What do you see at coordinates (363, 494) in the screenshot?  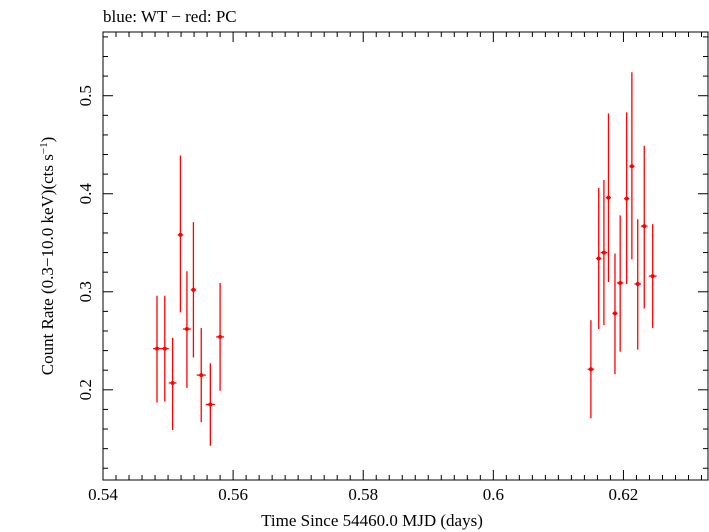 I see `x-tick-label: 0.58` at bounding box center [363, 494].